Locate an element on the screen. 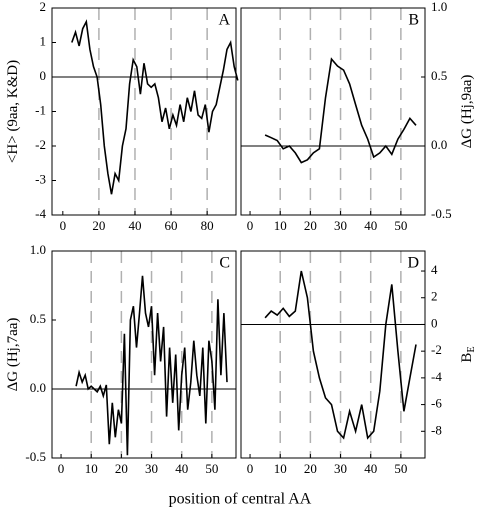  panel-label: A is located at coordinates (224, 20).